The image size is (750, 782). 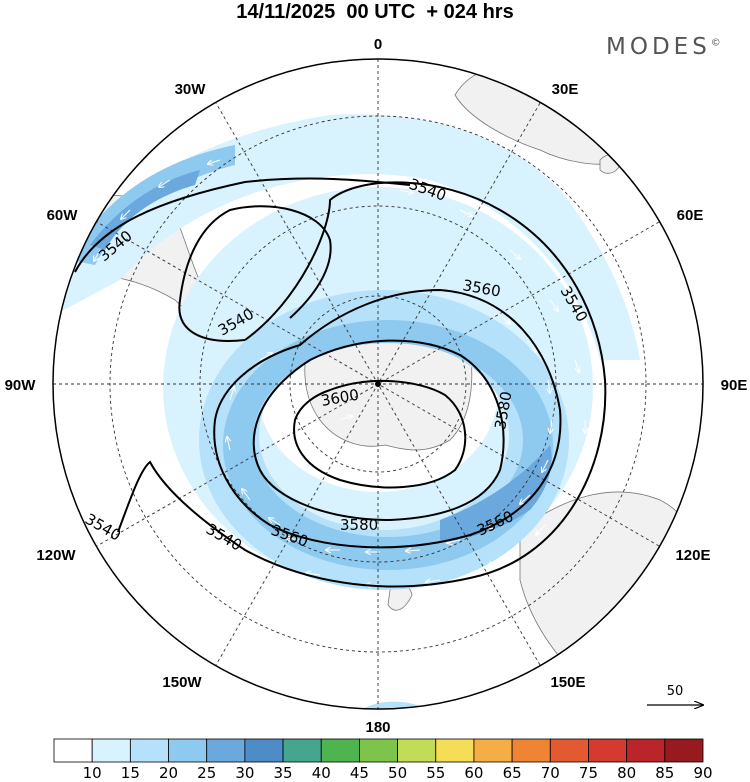 I want to click on copyright-mark: ©, so click(x=715, y=43).